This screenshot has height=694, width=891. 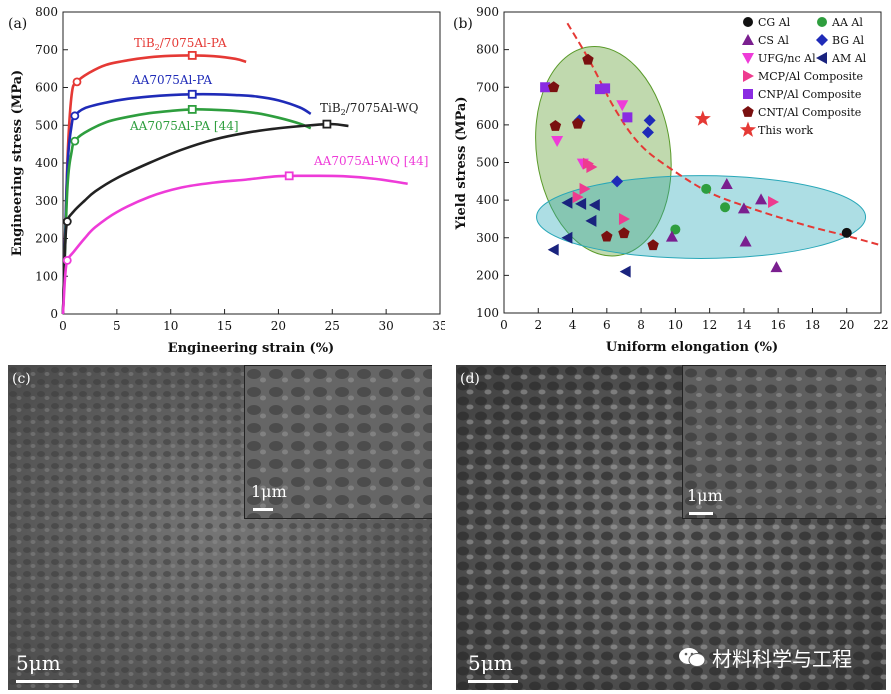 I want to click on legend-label: CNT/Al Composite, so click(x=809, y=112).